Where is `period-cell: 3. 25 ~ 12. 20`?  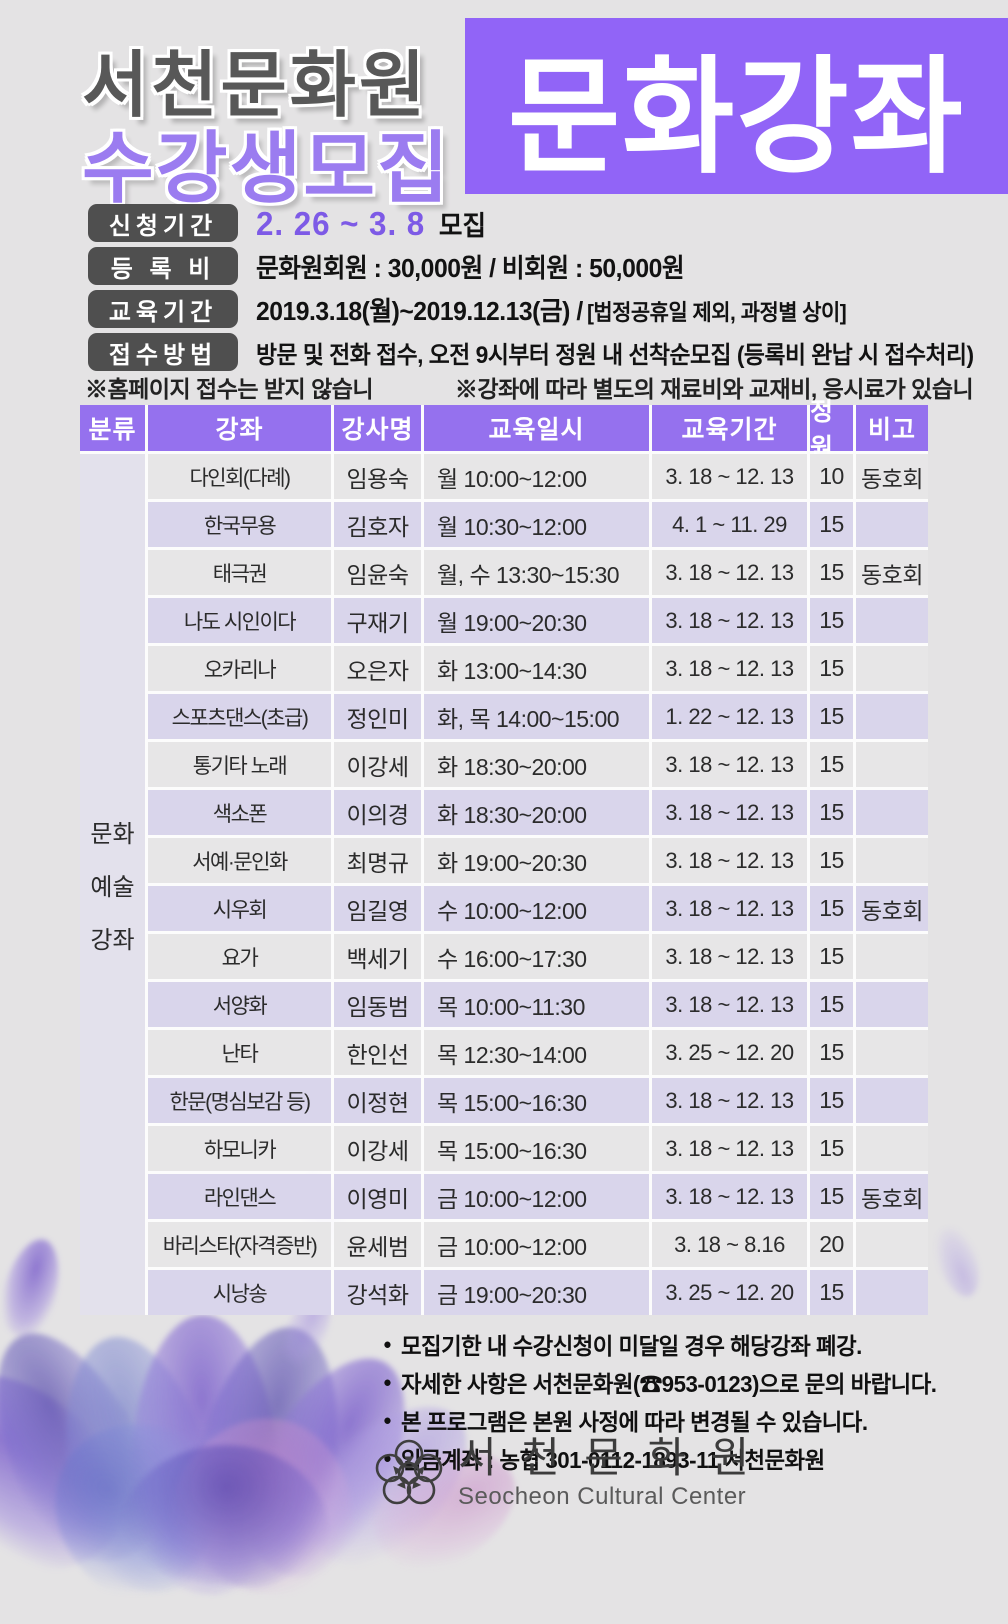
period-cell: 3. 25 ~ 12. 20 is located at coordinates (729, 1292).